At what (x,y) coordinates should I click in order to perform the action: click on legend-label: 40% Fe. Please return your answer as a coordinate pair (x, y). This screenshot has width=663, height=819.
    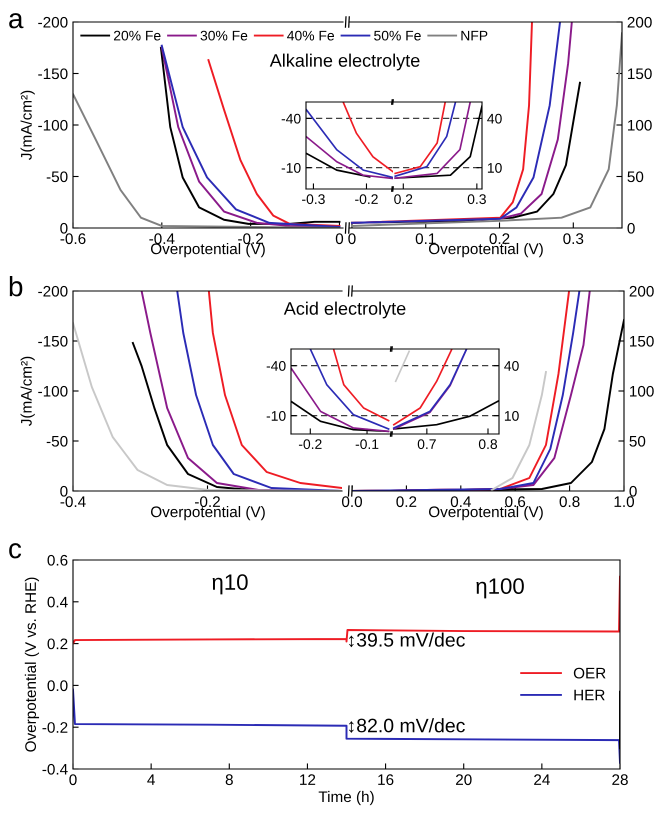
    Looking at the image, I should click on (310, 35).